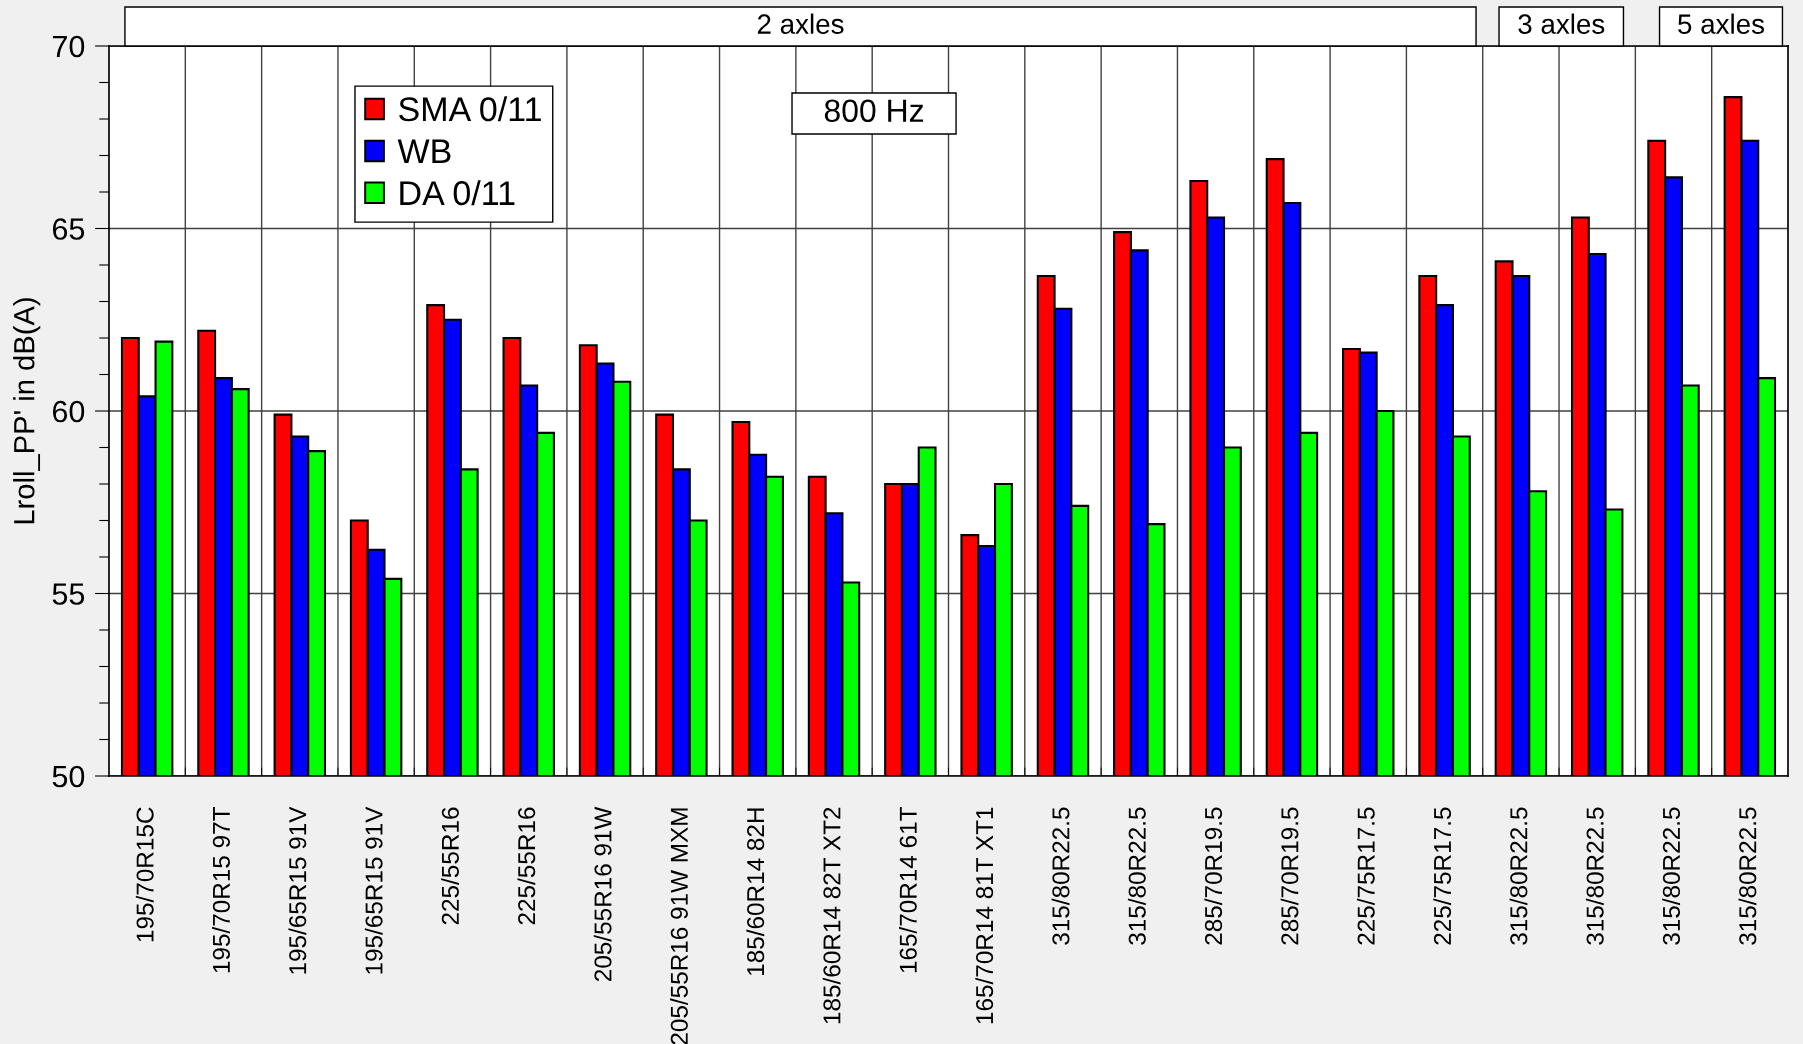  Describe the element at coordinates (908, 890) in the screenshot. I see `x-tick-label: 165/70R14 61T` at that location.